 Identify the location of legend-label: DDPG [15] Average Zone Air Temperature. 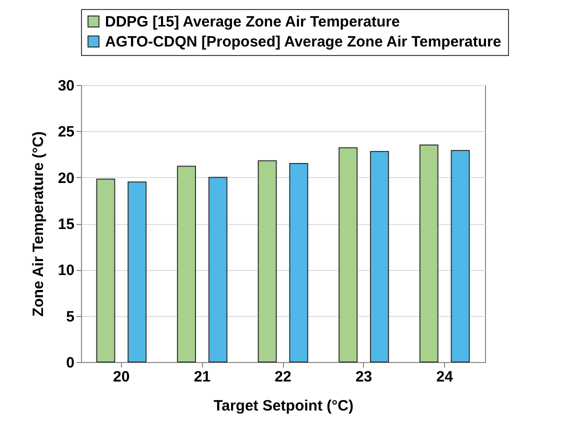
(252, 22).